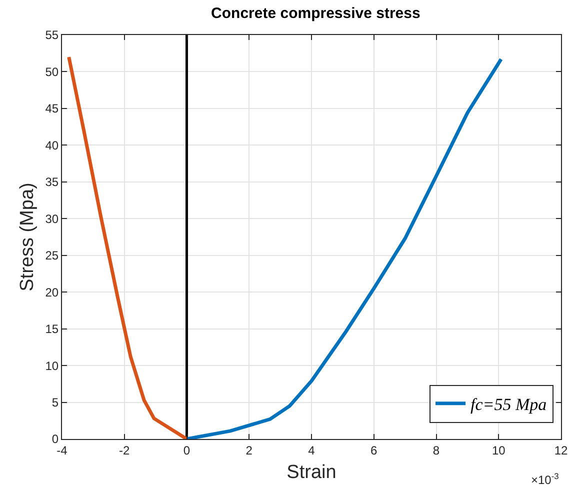  What do you see at coordinates (52, 71) in the screenshot?
I see `y-tick-label: 50` at bounding box center [52, 71].